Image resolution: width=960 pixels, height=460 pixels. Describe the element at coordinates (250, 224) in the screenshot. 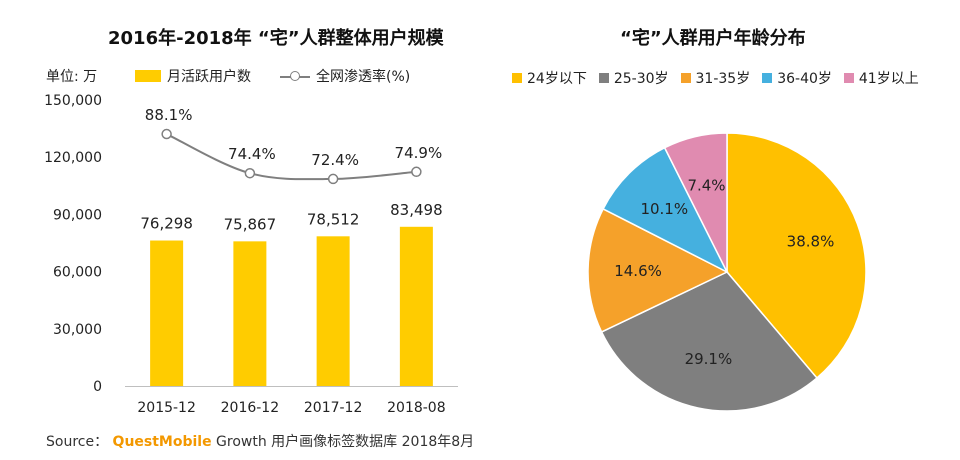

I see `bar-value-label: 75,867` at that location.